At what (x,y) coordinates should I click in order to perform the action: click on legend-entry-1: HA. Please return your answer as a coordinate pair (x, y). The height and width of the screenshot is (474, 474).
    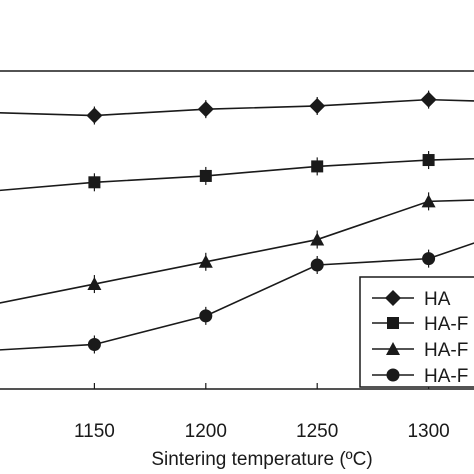
    Looking at the image, I should click on (411, 299).